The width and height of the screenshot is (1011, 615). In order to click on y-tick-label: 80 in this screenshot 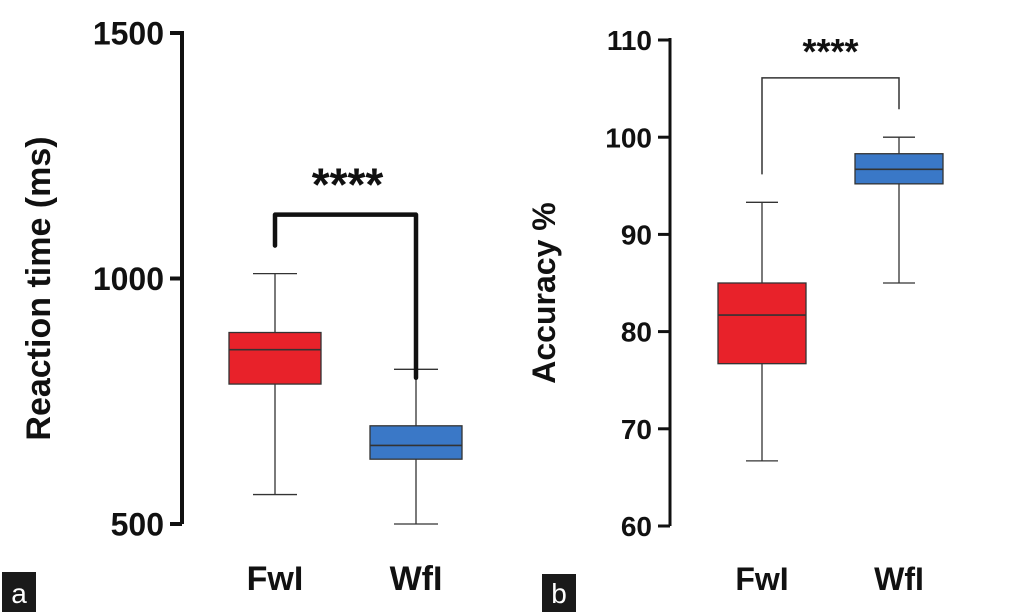, I will do `click(636, 332)`.